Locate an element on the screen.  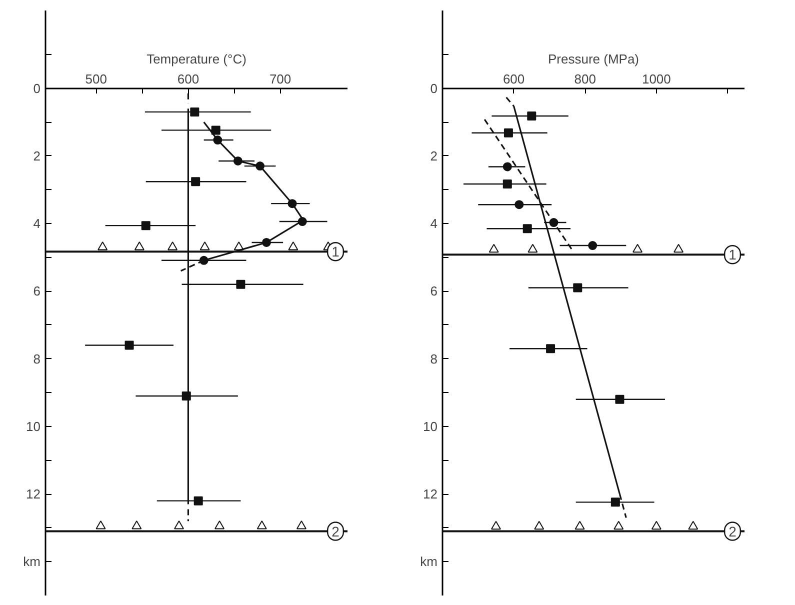
x-tick-label: 800 is located at coordinates (585, 78).